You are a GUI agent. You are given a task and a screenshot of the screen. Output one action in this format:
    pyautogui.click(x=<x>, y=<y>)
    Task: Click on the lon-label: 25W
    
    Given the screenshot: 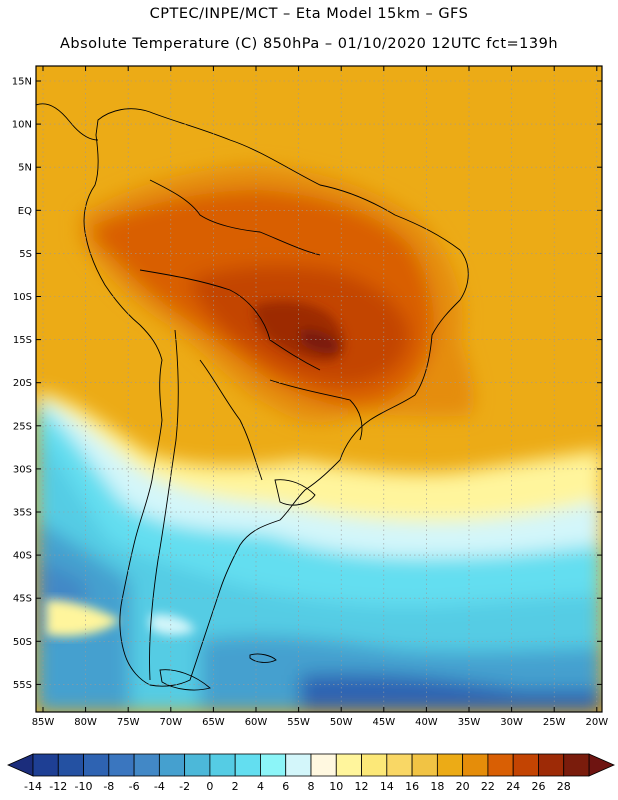 What is the action you would take?
    pyautogui.click(x=554, y=722)
    